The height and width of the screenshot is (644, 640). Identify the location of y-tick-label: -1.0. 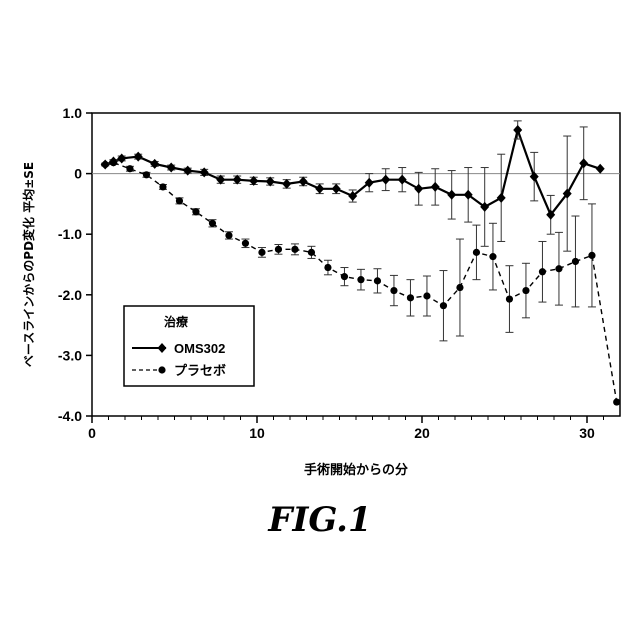
(70, 234).